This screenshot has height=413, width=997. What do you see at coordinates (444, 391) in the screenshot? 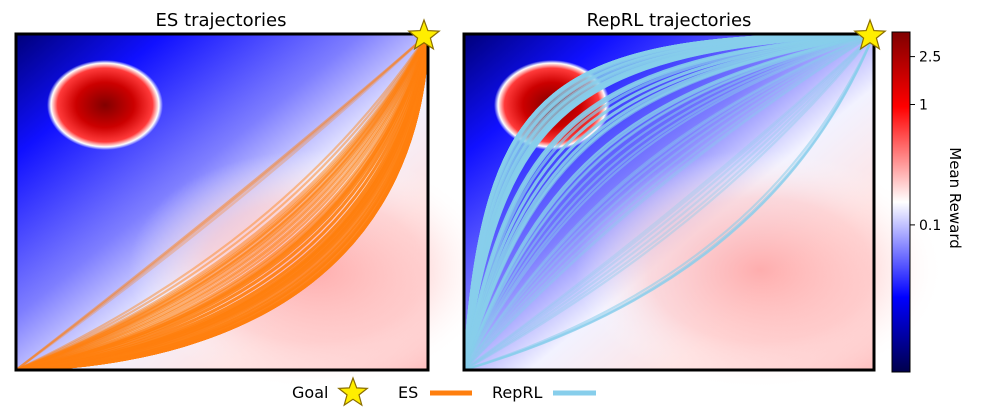
I see `legend: Goal ES RepRL` at bounding box center [444, 391].